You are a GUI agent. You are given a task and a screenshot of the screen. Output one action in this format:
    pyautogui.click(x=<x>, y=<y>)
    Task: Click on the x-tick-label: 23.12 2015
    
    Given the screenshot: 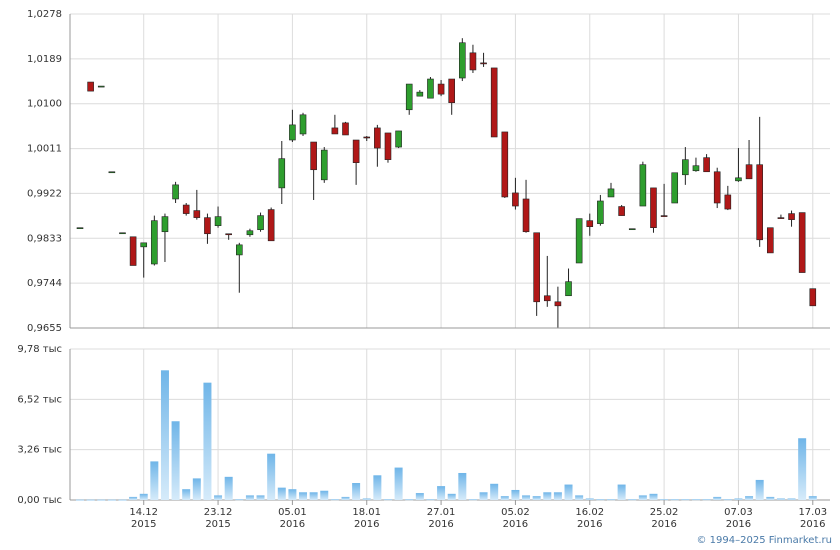 What is the action you would take?
    pyautogui.click(x=218, y=518)
    